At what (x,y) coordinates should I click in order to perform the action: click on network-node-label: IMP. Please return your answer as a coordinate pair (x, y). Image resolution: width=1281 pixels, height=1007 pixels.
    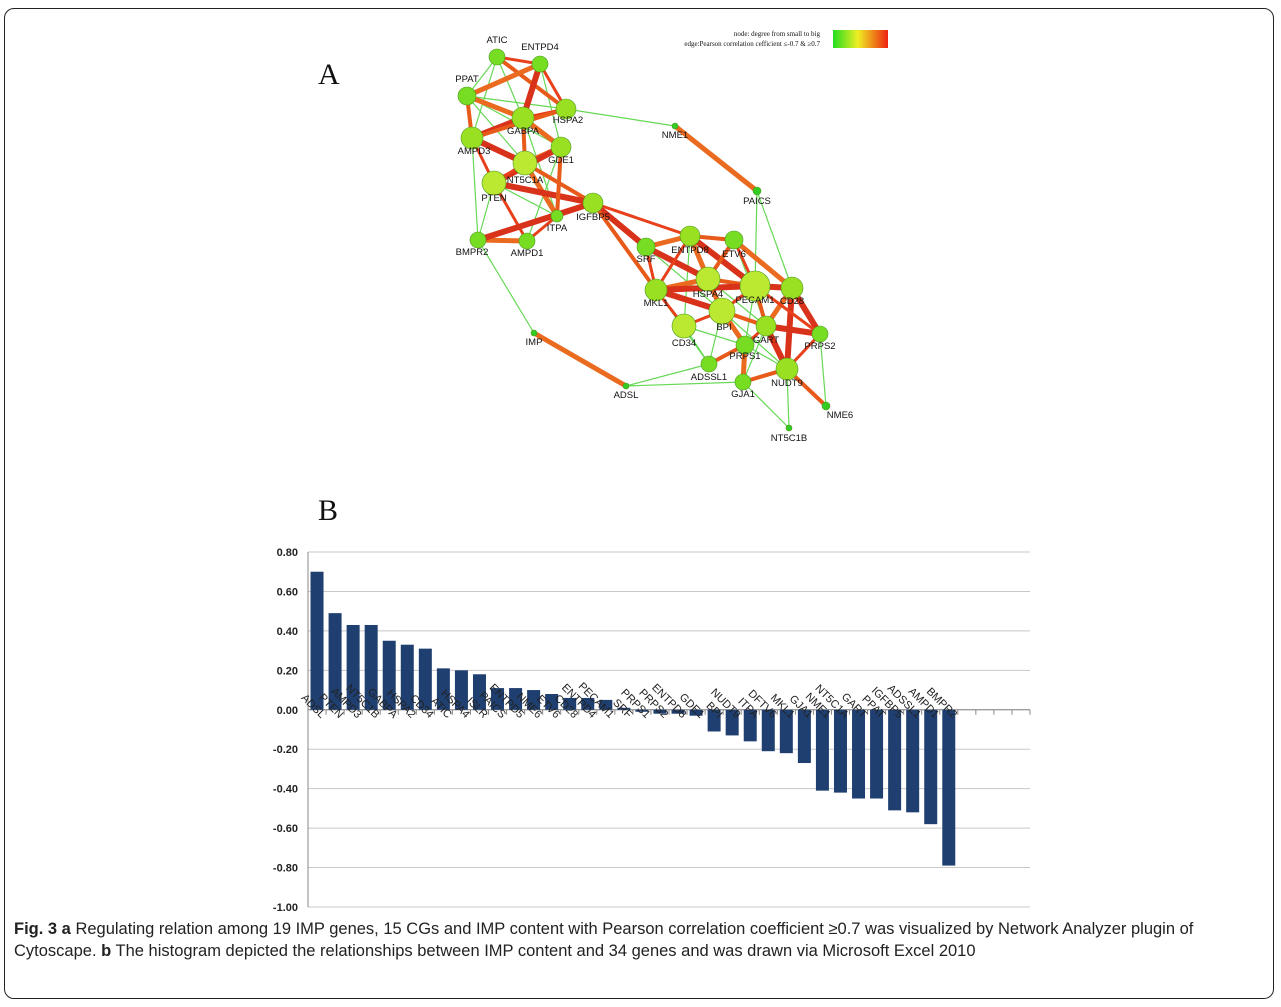
    Looking at the image, I should click on (534, 342).